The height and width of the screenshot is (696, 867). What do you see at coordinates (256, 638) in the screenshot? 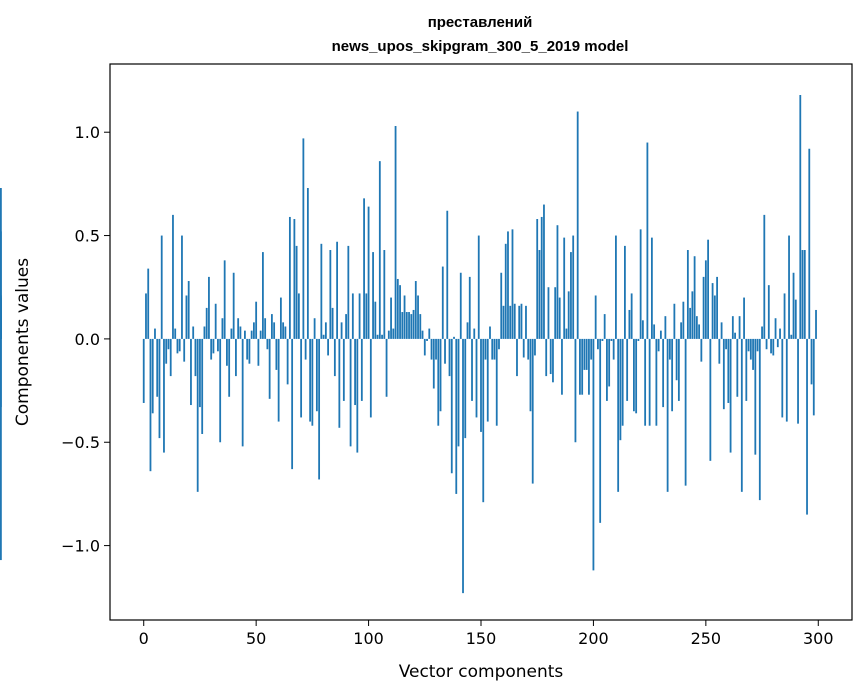
I see `x-tick-label: 50` at bounding box center [256, 638].